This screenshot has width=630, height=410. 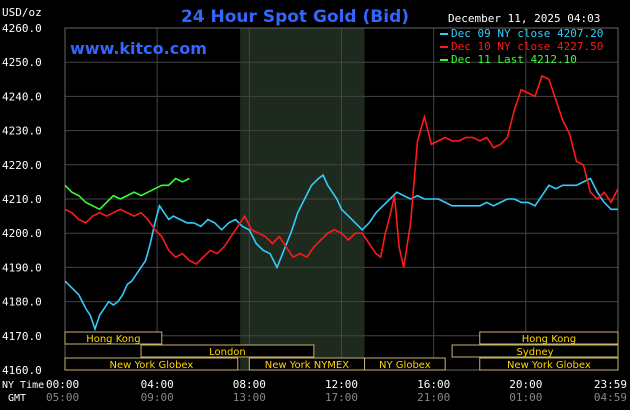 I want to click on date-label: December 11, 2025 04:03, so click(x=524, y=18).